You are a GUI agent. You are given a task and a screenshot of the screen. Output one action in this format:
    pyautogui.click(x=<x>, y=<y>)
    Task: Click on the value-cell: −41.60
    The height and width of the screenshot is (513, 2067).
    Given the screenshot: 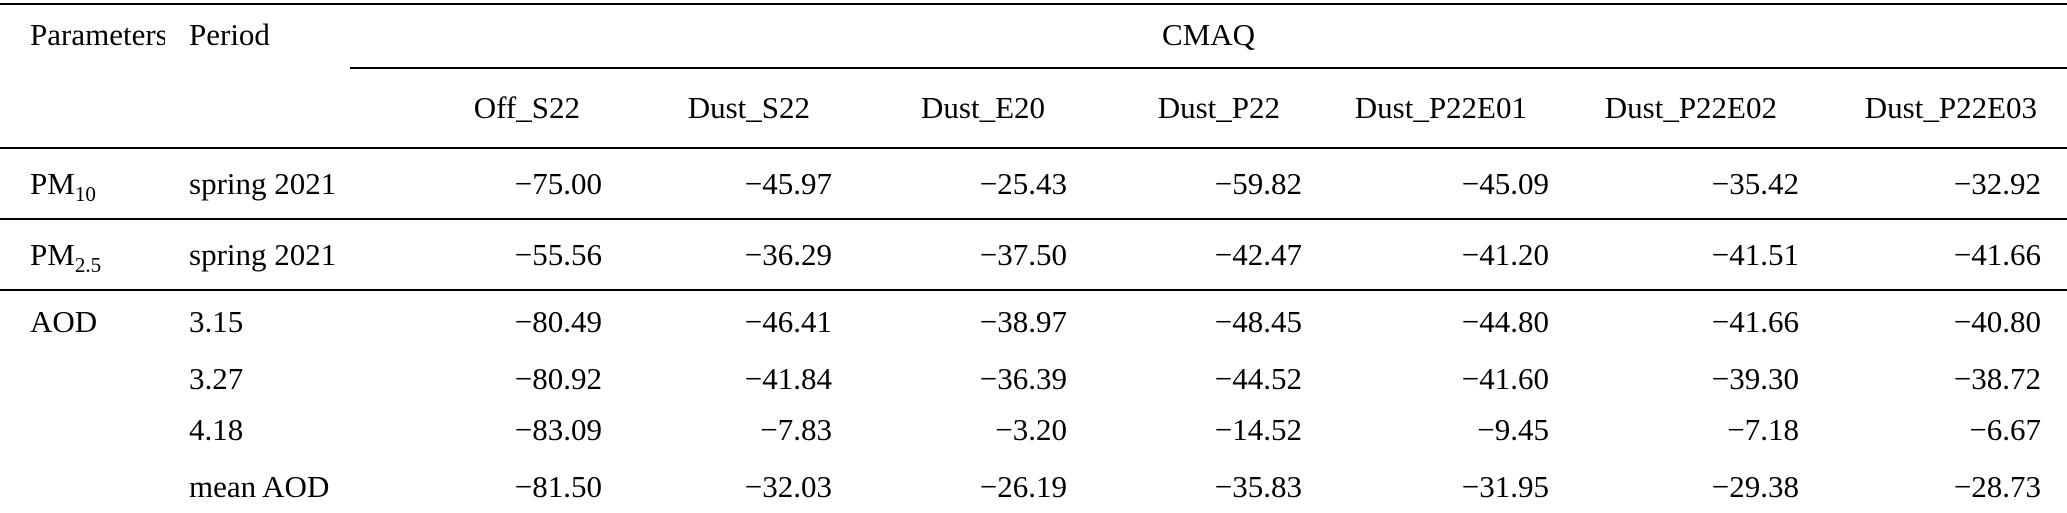 What is the action you would take?
    pyautogui.click(x=1505, y=378)
    